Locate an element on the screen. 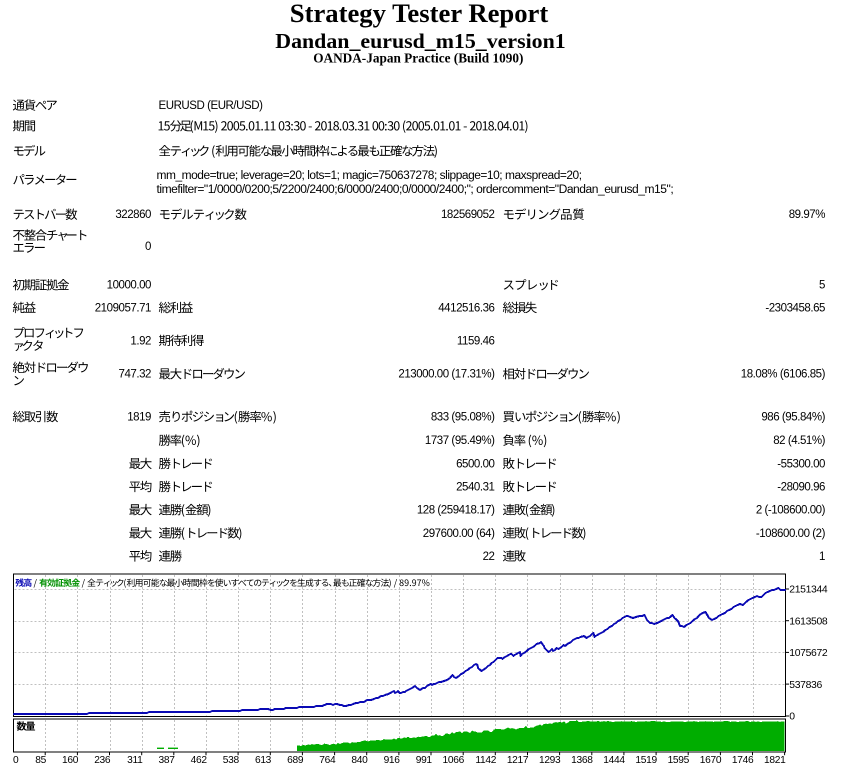 This screenshot has width=841, height=772. svg-text: 1519 is located at coordinates (646, 760).